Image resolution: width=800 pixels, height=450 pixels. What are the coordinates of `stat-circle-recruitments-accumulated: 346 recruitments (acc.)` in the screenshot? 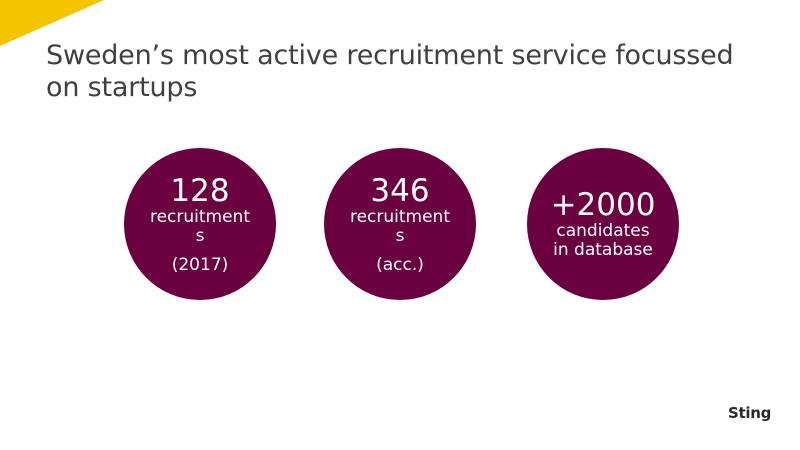 It's located at (400, 224).